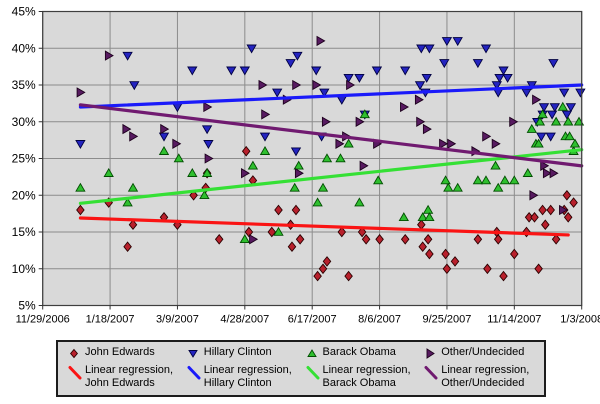 Image resolution: width=600 pixels, height=404 pixels. What do you see at coordinates (110, 320) in the screenshot?
I see `x-tick-label: 1/18/2007` at bounding box center [110, 320].